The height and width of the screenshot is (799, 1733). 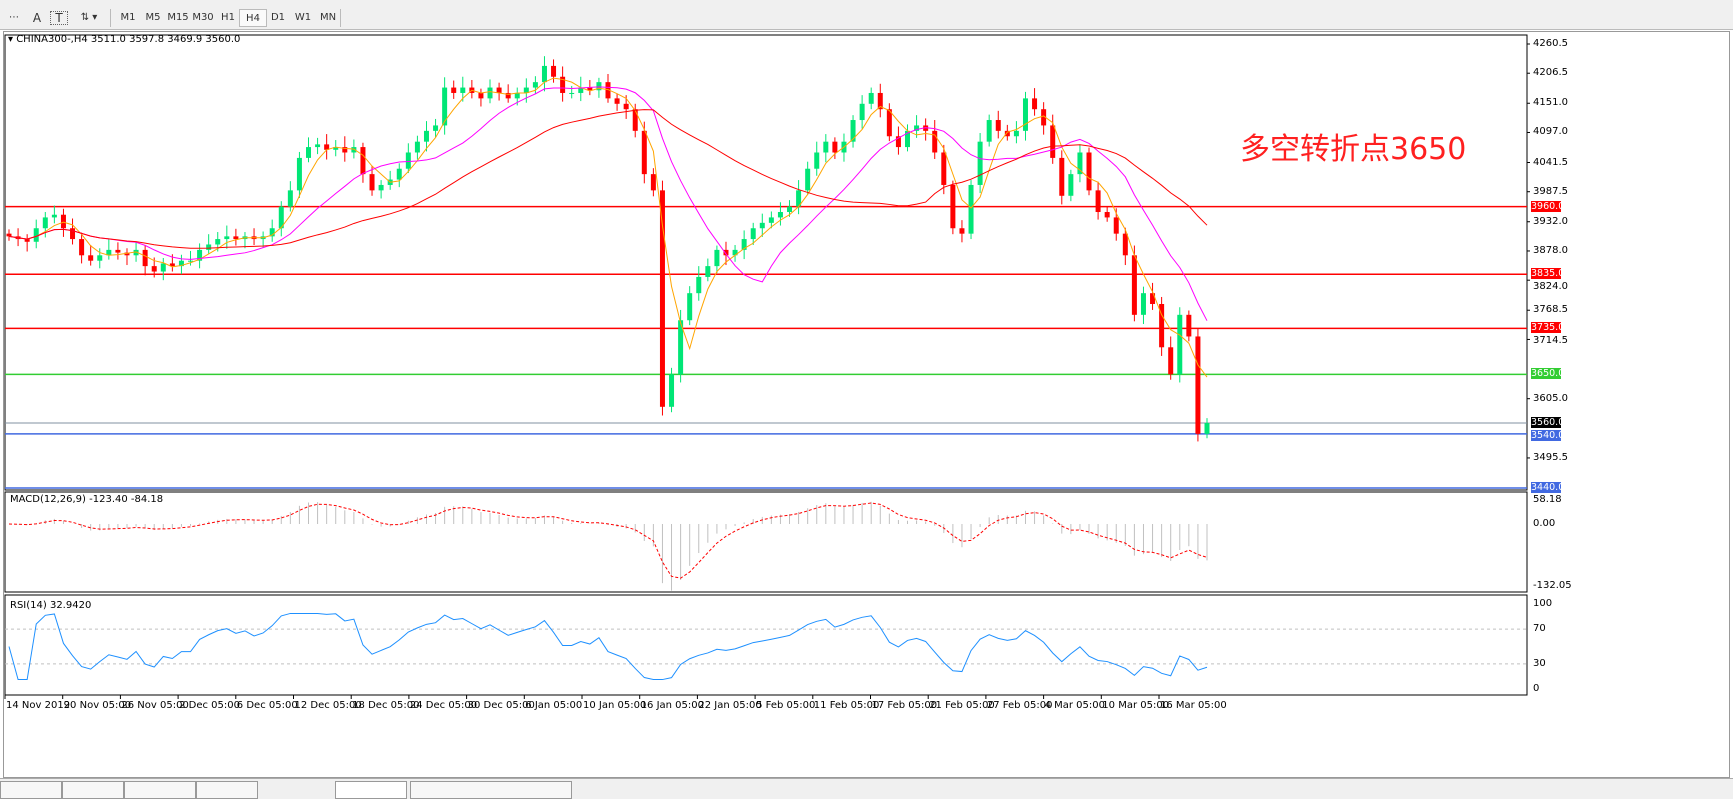 I want to click on timeframe-h4: H4, so click(x=253, y=18).